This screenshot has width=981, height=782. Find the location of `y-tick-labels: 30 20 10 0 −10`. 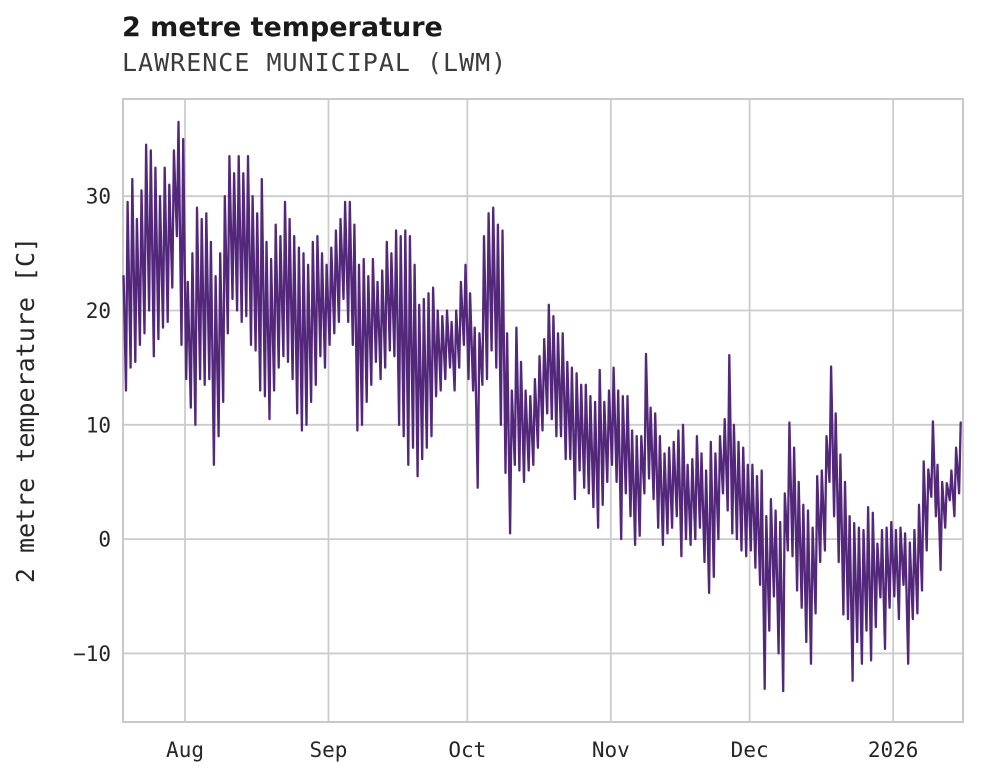

y-tick-labels: 30 20 10 0 −10 is located at coordinates (92, 425).